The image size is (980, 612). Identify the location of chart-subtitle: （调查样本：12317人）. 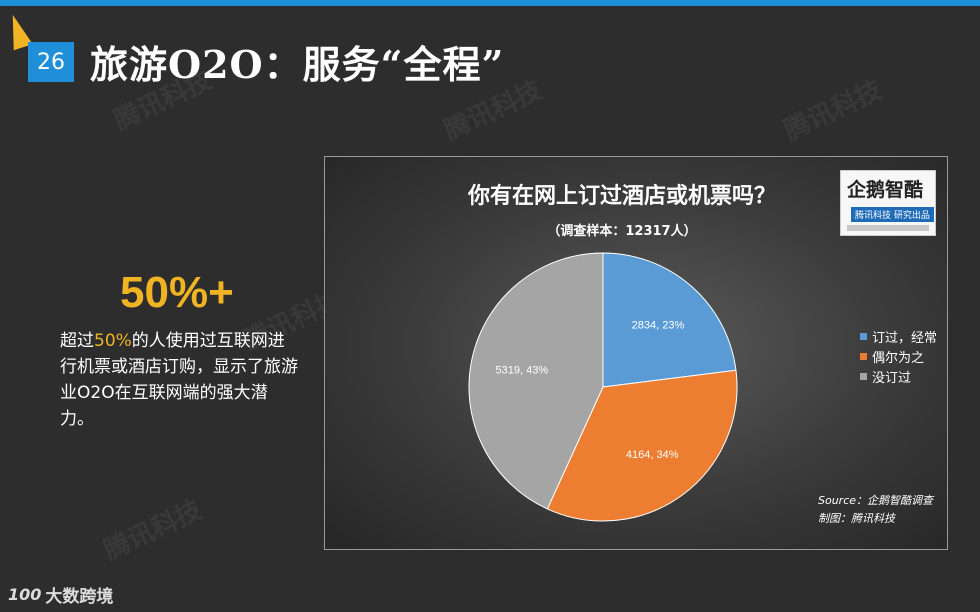
(621, 231).